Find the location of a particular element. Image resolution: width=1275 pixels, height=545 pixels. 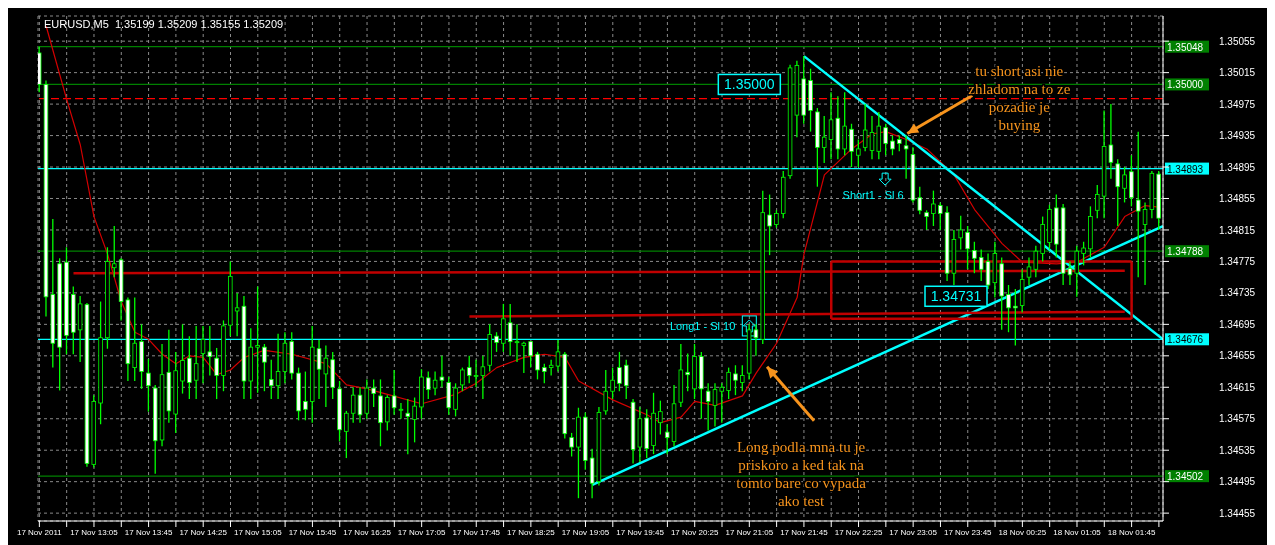

x-tick-label: 17 Nov 18:25 is located at coordinates (531, 532).